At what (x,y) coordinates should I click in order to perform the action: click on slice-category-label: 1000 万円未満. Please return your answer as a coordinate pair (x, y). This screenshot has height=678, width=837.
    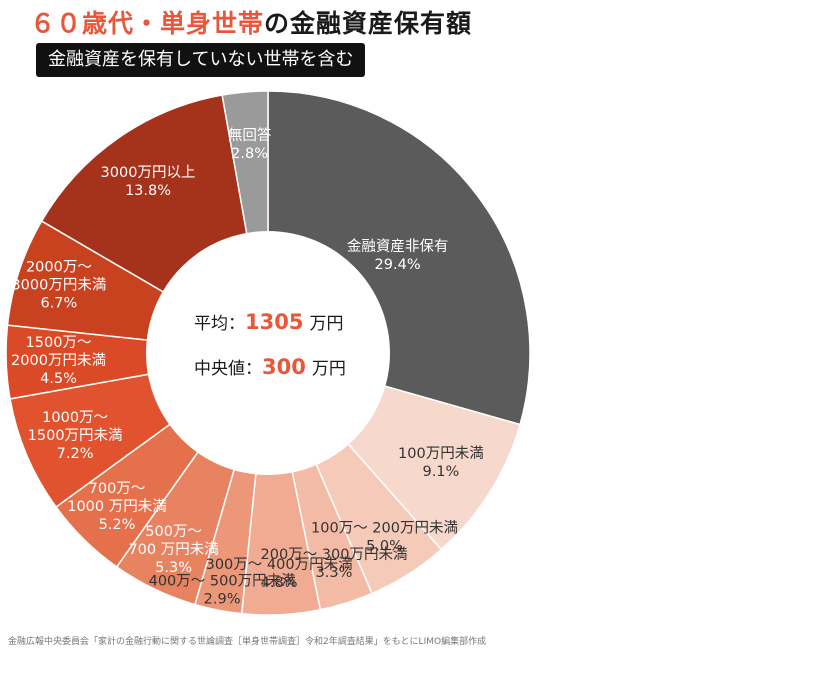
    Looking at the image, I should click on (117, 506).